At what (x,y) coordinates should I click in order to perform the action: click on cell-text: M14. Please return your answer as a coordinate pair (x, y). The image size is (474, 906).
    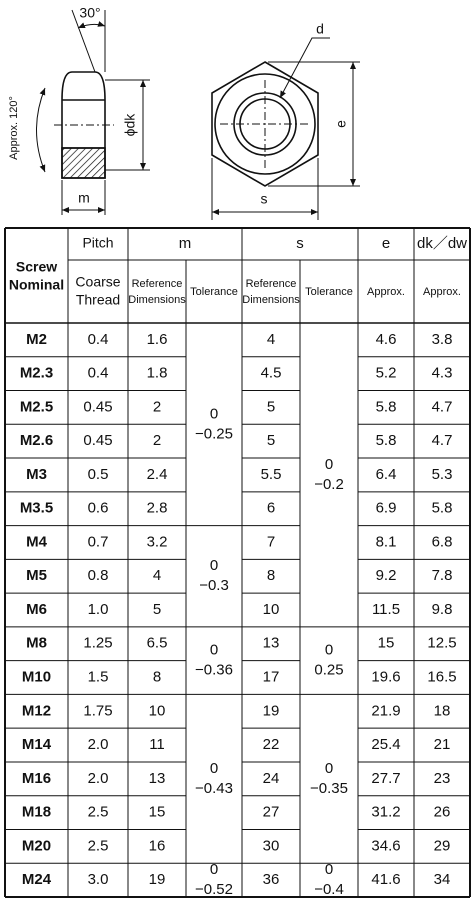
    Looking at the image, I should click on (37, 744).